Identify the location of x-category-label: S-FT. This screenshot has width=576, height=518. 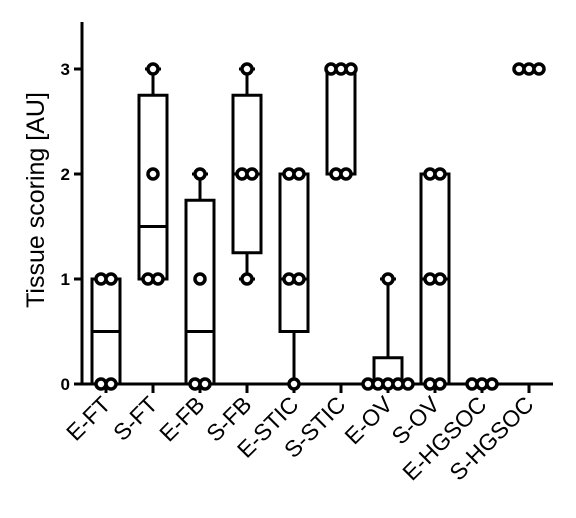
(135, 418).